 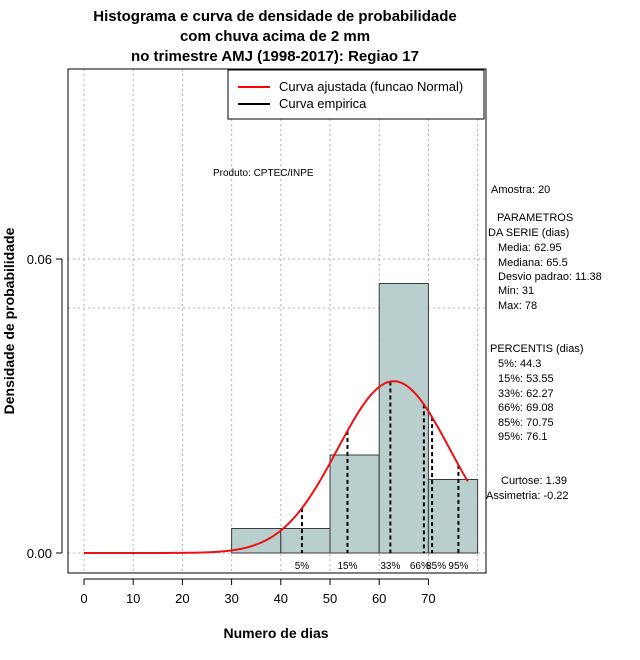 What do you see at coordinates (519, 364) in the screenshot?
I see `pct-5: 5%: 44.3` at bounding box center [519, 364].